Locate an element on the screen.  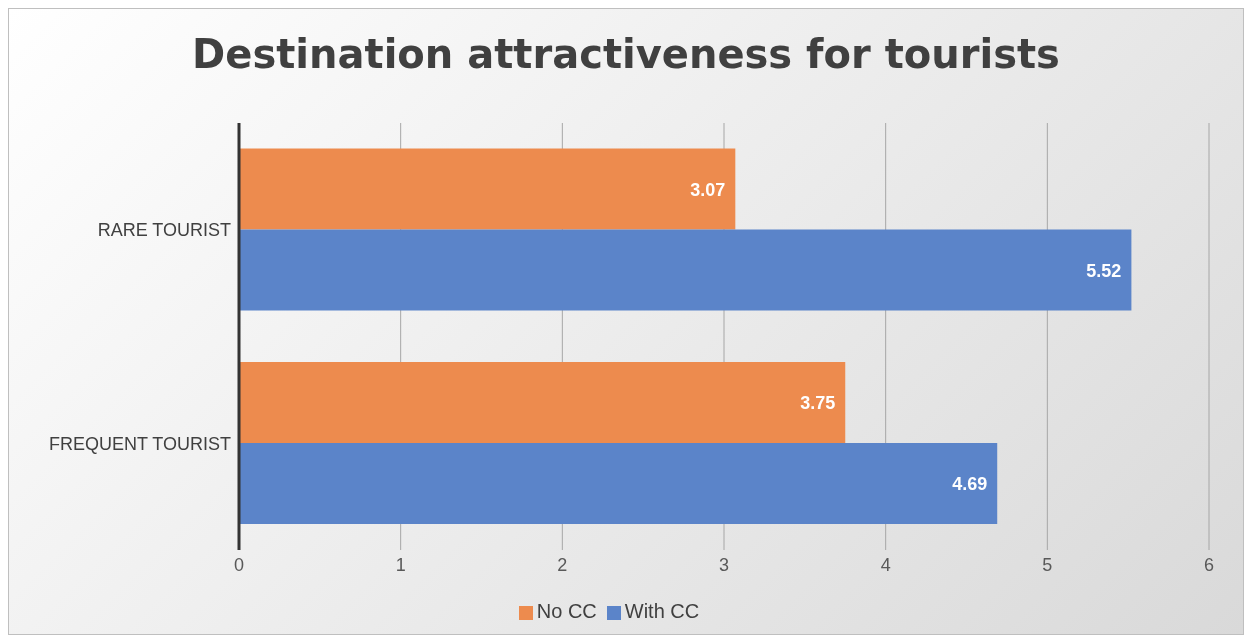
x-tick-label: 0 is located at coordinates (239, 564).